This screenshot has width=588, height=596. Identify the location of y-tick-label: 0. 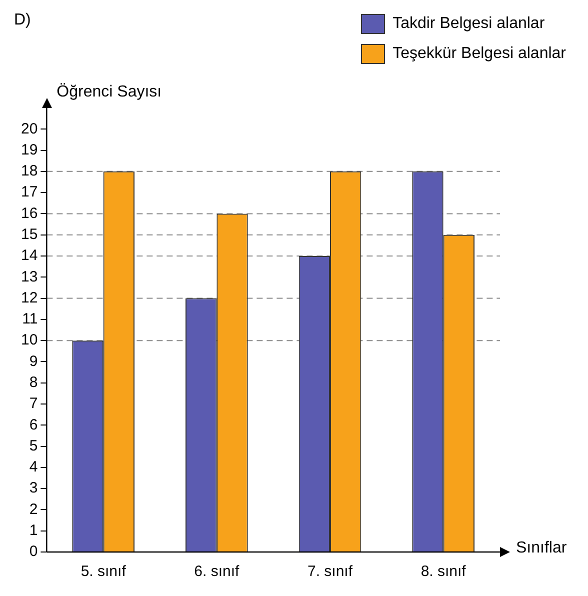
(33, 551).